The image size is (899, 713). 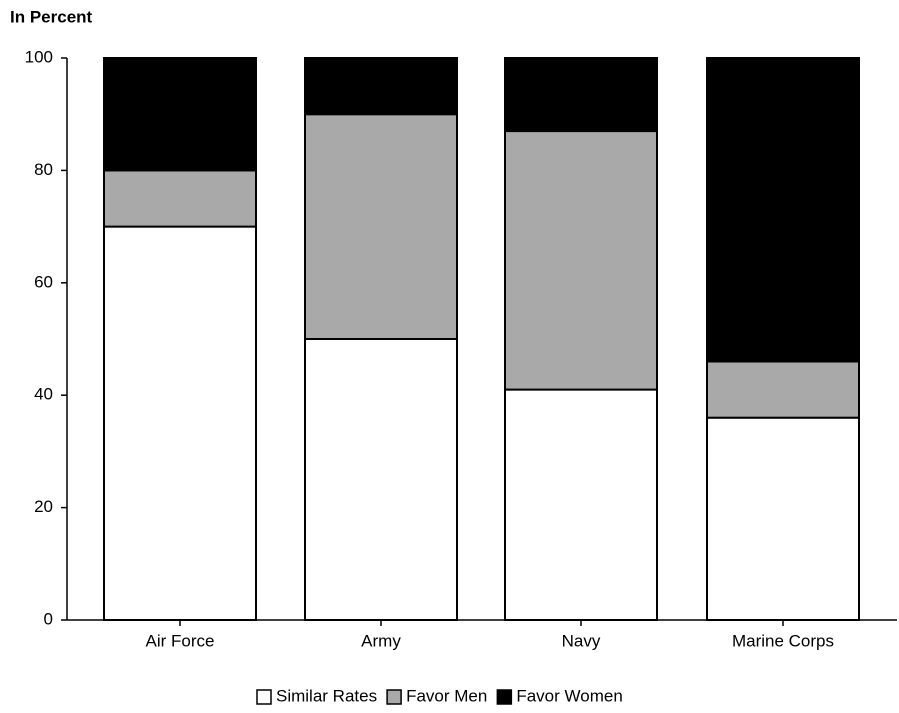 I want to click on legend-label: Favor Men, so click(x=446, y=695).